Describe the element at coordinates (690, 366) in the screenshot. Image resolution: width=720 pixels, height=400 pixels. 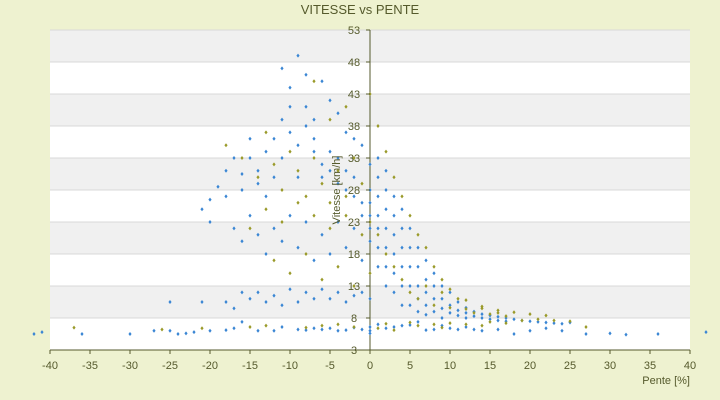
I see `x-tick-label: 40` at that location.